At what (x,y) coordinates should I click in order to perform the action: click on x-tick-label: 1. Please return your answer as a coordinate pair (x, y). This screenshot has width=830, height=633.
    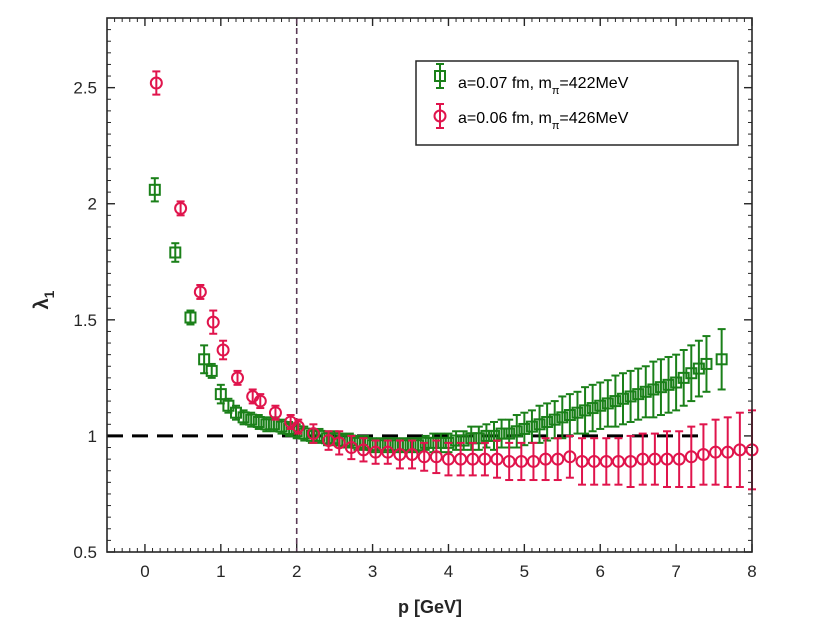
    Looking at the image, I should click on (220, 571).